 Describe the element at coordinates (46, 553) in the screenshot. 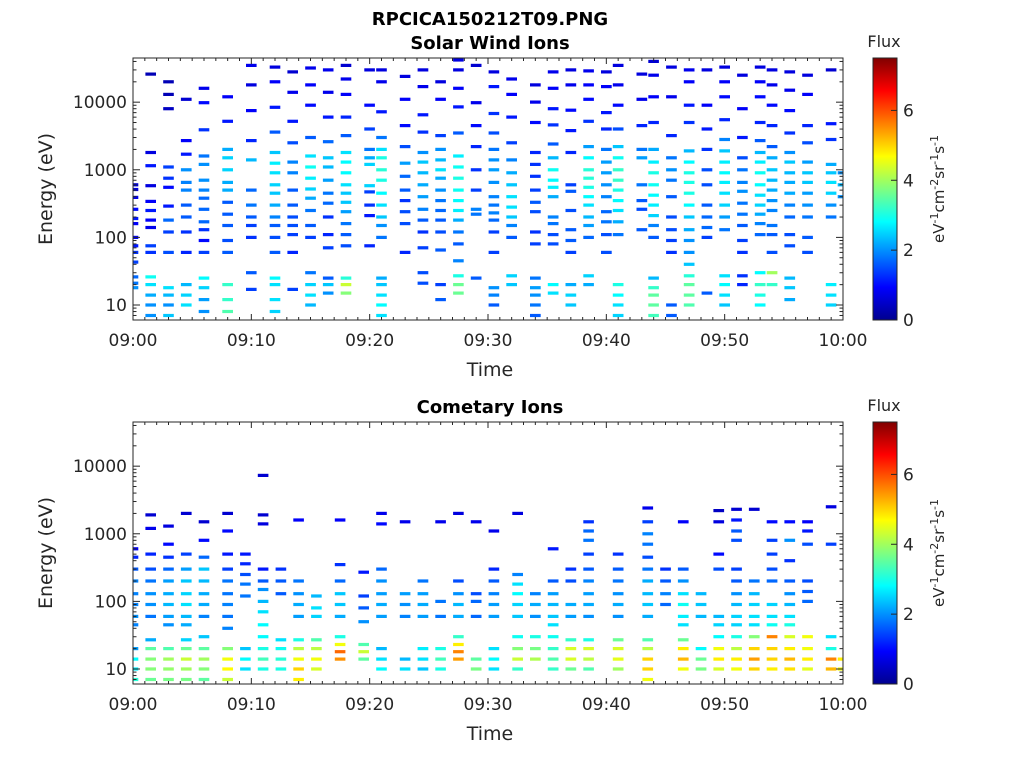

I see `y-axis-label-cometary: Energy (eV)` at that location.